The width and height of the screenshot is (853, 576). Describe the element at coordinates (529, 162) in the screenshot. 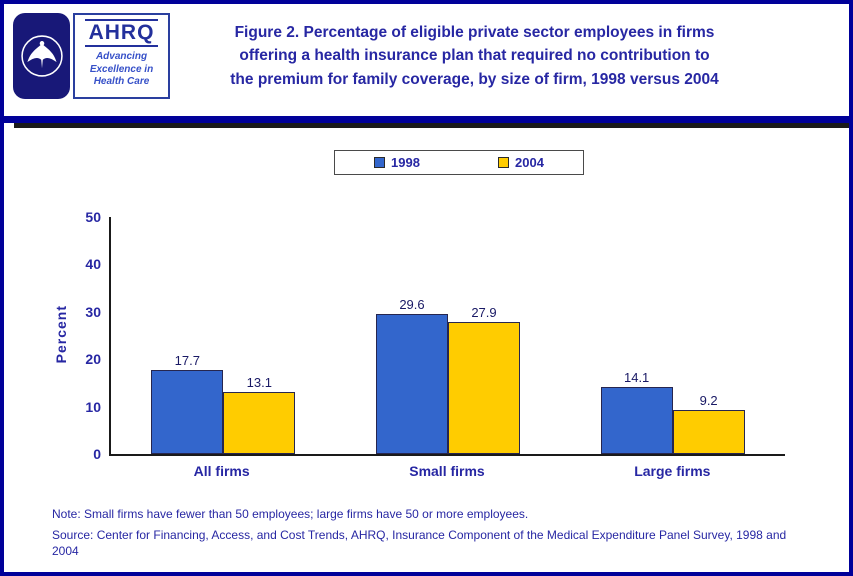

I see `legend-label: 2004` at that location.